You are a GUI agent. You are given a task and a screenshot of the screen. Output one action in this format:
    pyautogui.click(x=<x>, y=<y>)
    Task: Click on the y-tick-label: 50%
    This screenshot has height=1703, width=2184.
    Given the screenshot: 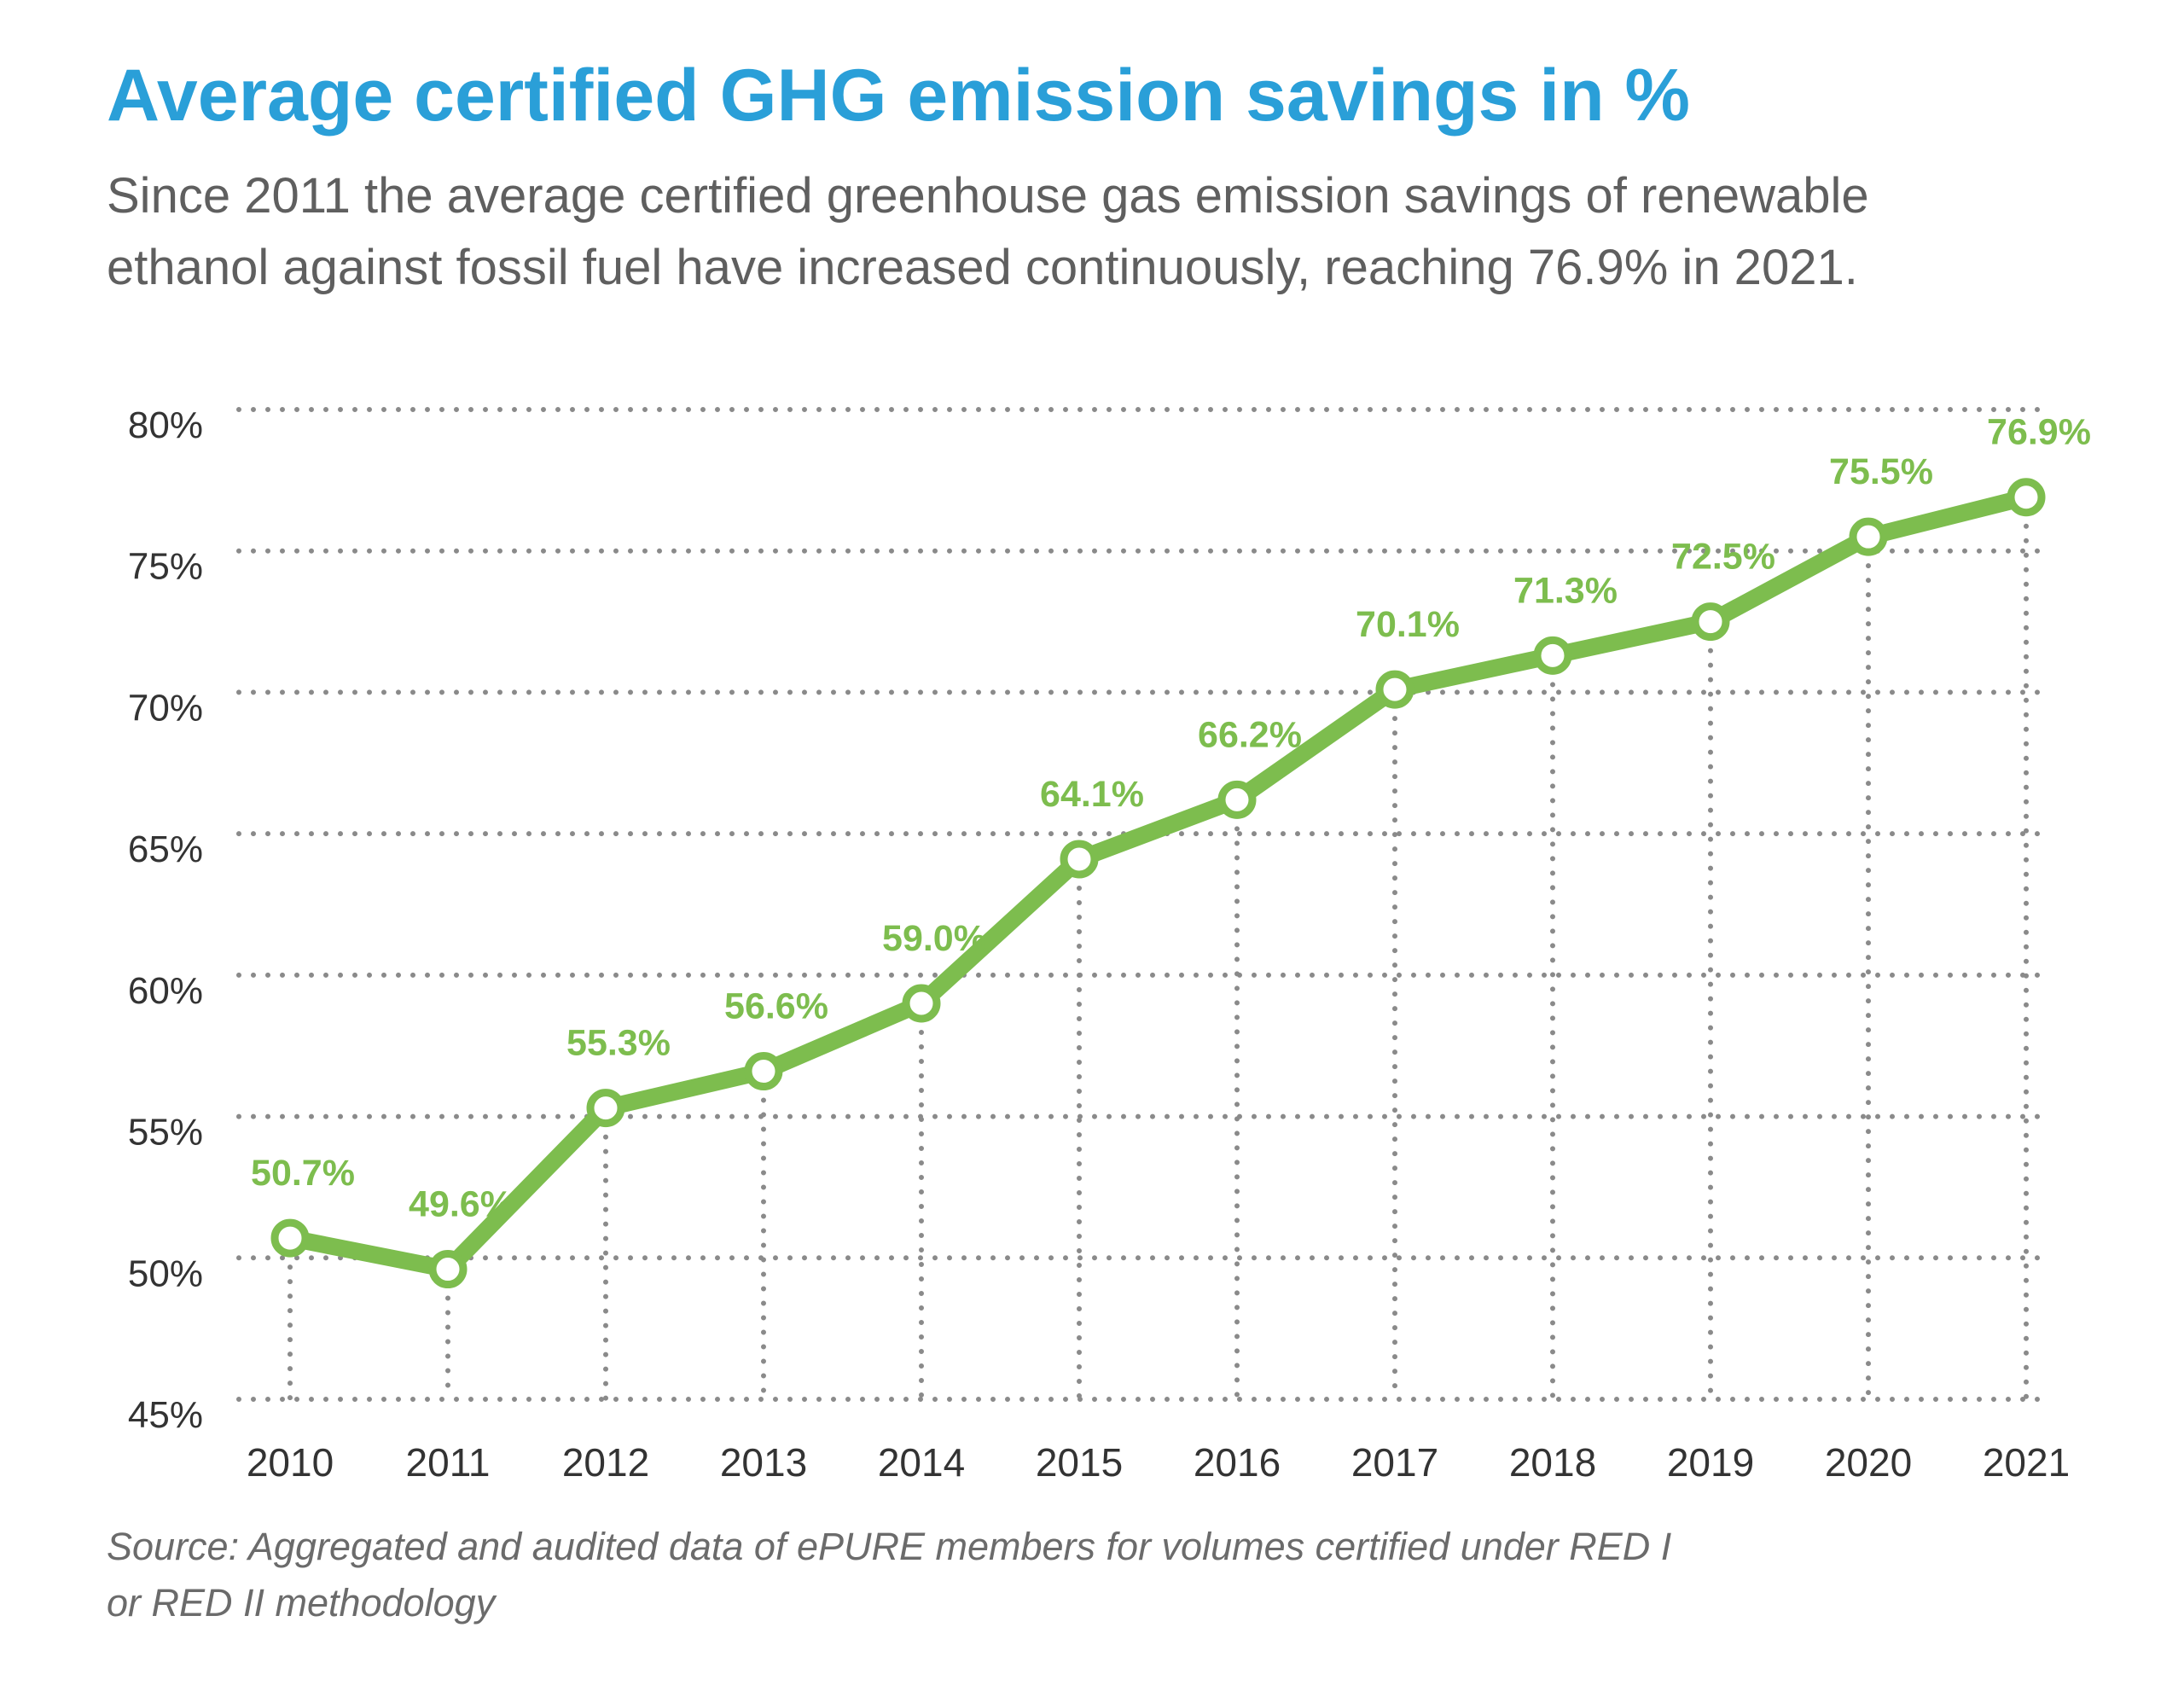 What is the action you would take?
    pyautogui.click(x=166, y=1273)
    